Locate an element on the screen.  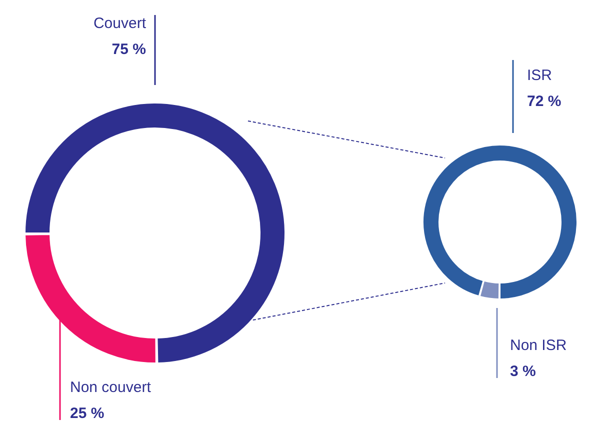
data-label: 72 % is located at coordinates (544, 101).